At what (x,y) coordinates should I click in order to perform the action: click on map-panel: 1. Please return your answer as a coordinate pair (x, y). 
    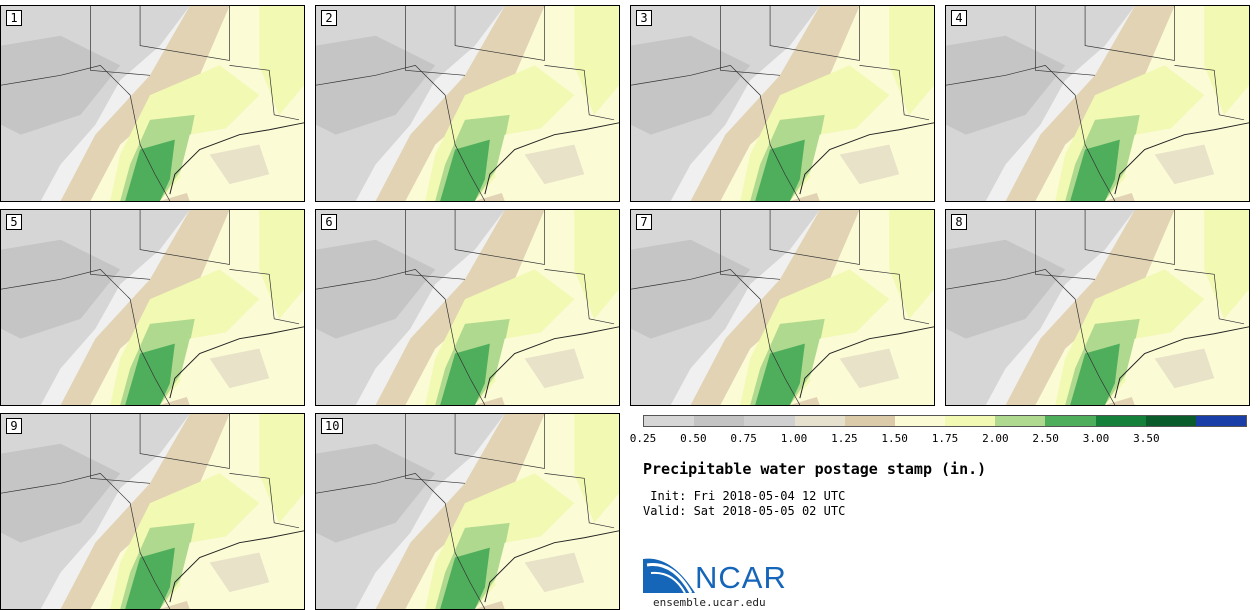
    Looking at the image, I should click on (152, 103).